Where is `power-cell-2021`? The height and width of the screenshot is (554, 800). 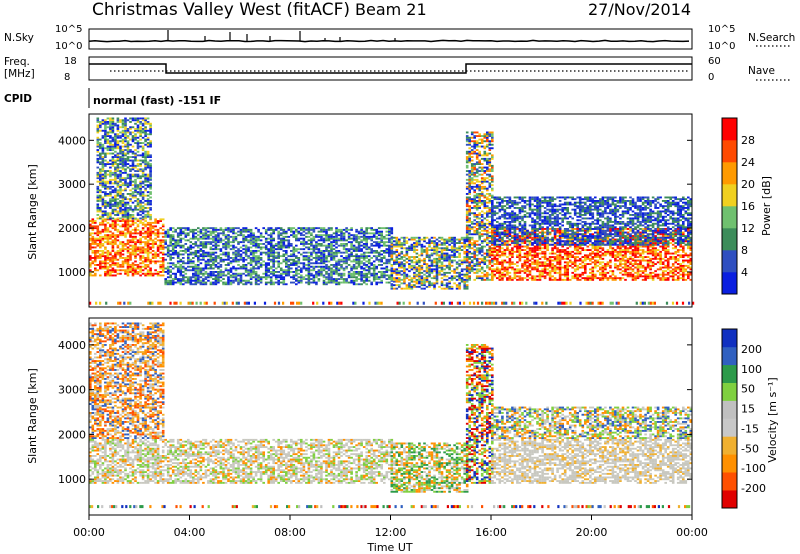
power-cell-2021 is located at coordinates (228, 282).